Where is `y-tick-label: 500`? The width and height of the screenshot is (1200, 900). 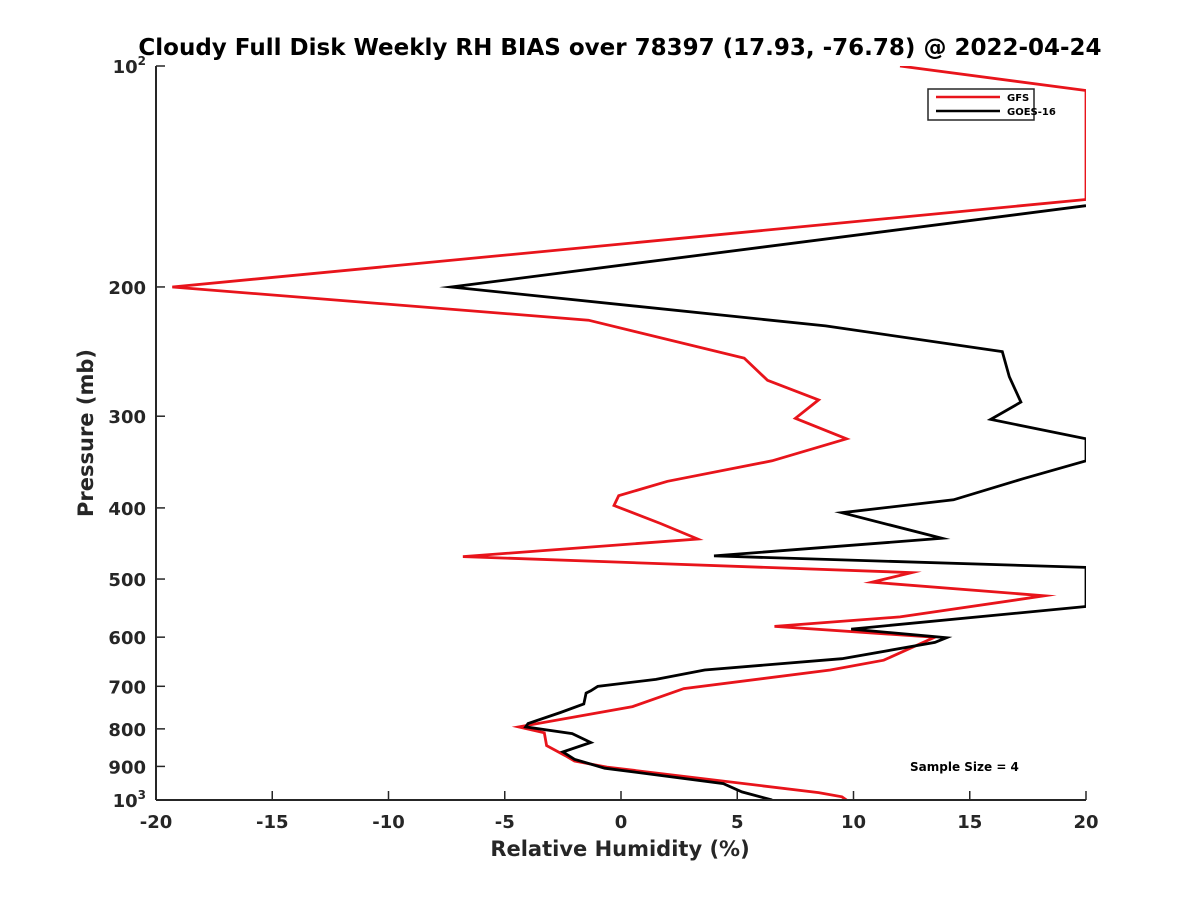
y-tick-label: 500 is located at coordinates (127, 580).